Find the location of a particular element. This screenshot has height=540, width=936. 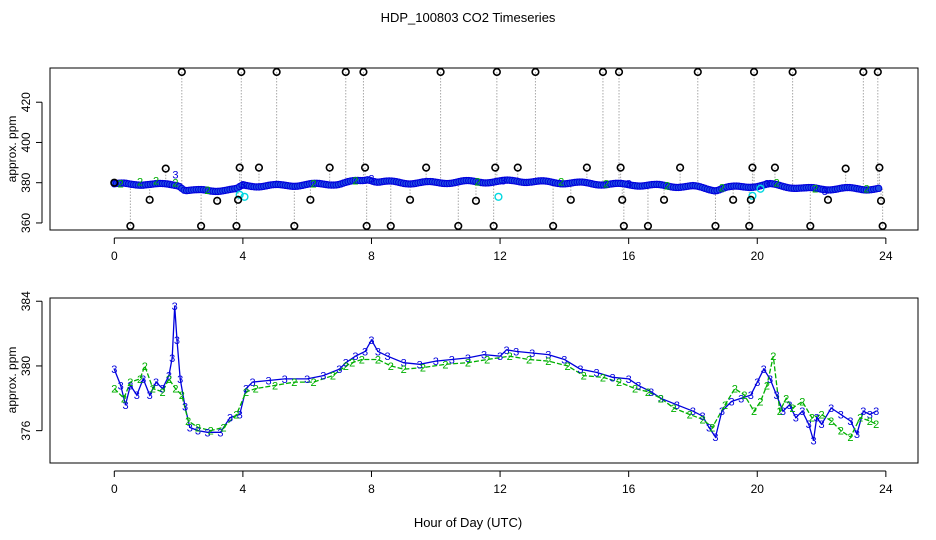

top-cyan-points is located at coordinates (500, 192).